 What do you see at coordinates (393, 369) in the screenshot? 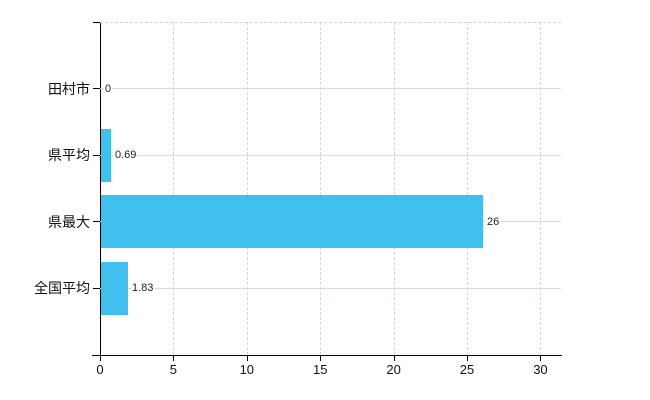
I see `x-tick-label: 20` at bounding box center [393, 369].